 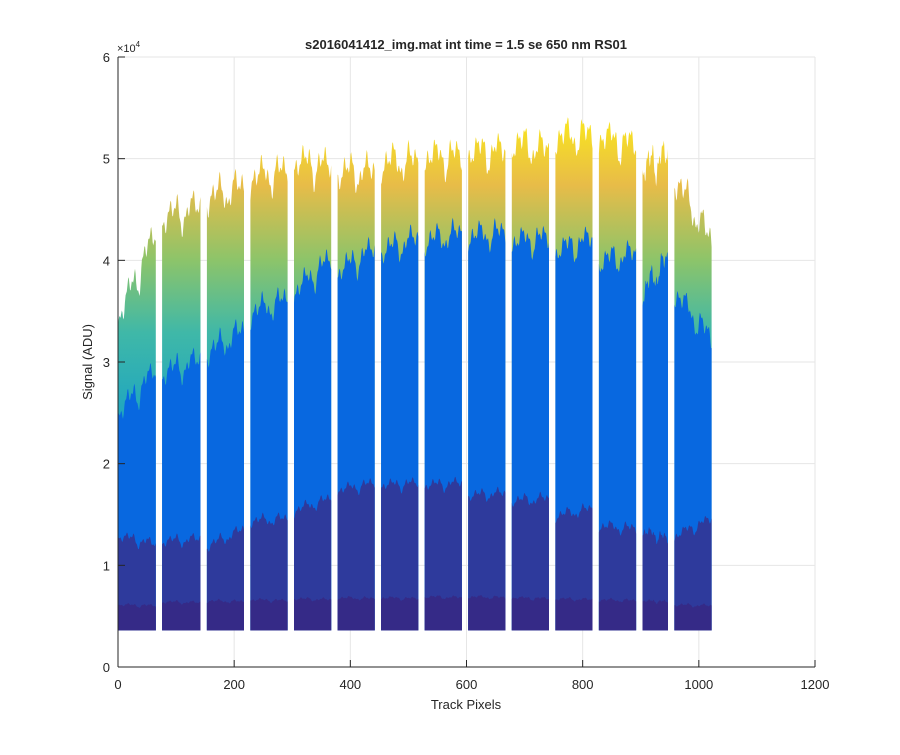 What do you see at coordinates (106, 565) in the screenshot?
I see `y-tick-label-1: 1` at bounding box center [106, 565].